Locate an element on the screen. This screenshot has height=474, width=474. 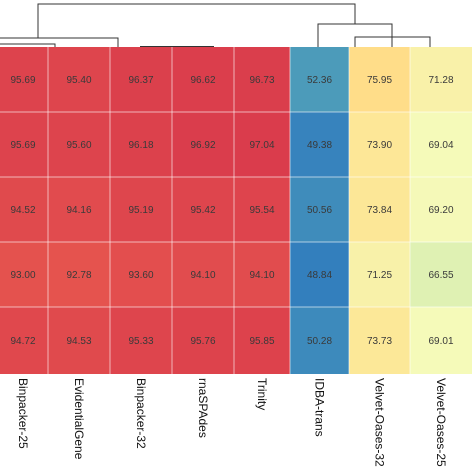
cell-value-label: 69.04 is located at coordinates (440, 145).